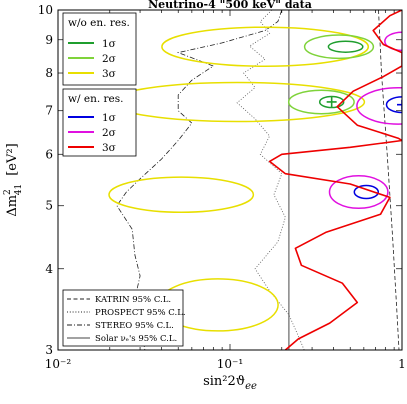 The width and height of the screenshot is (407, 404). Describe the element at coordinates (8, 192) in the screenshot. I see `y-axis-label-sup: 2` at that location.